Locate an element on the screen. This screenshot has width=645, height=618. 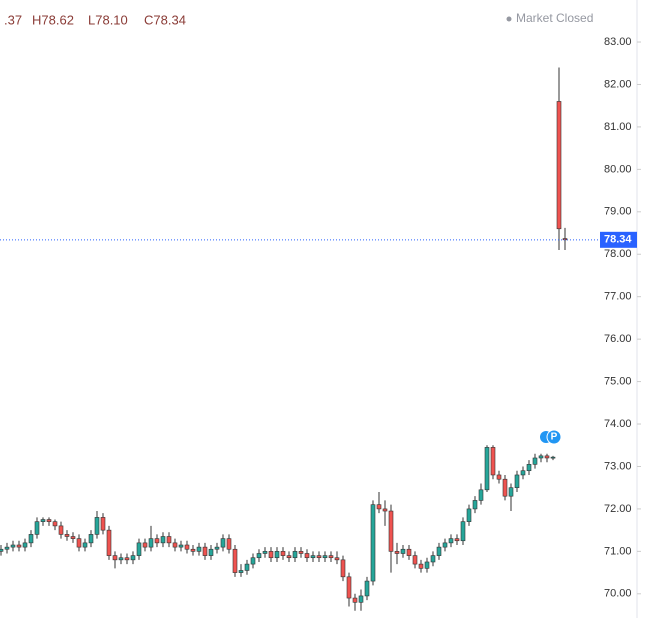
y-tick-label: 75.00 is located at coordinates (618, 381).